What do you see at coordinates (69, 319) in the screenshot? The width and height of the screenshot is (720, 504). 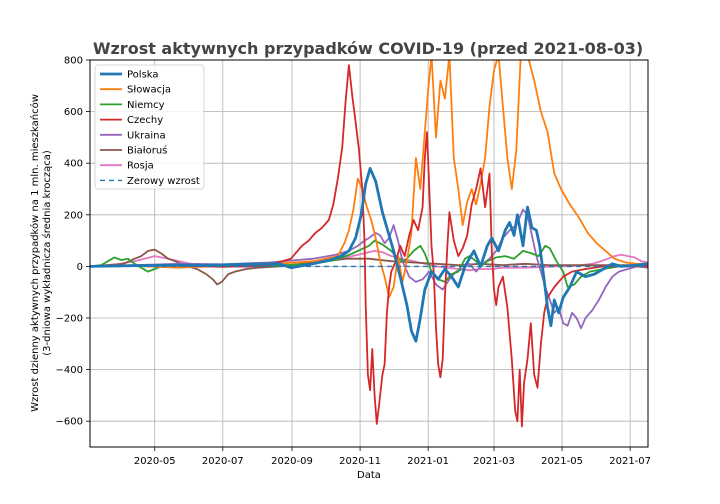 I see `y-tick-label: −200` at bounding box center [69, 319].